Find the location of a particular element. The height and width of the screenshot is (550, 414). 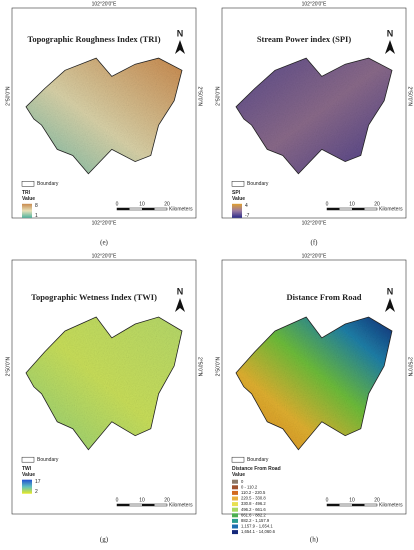

ramp-low: 1 is located at coordinates (36, 216).